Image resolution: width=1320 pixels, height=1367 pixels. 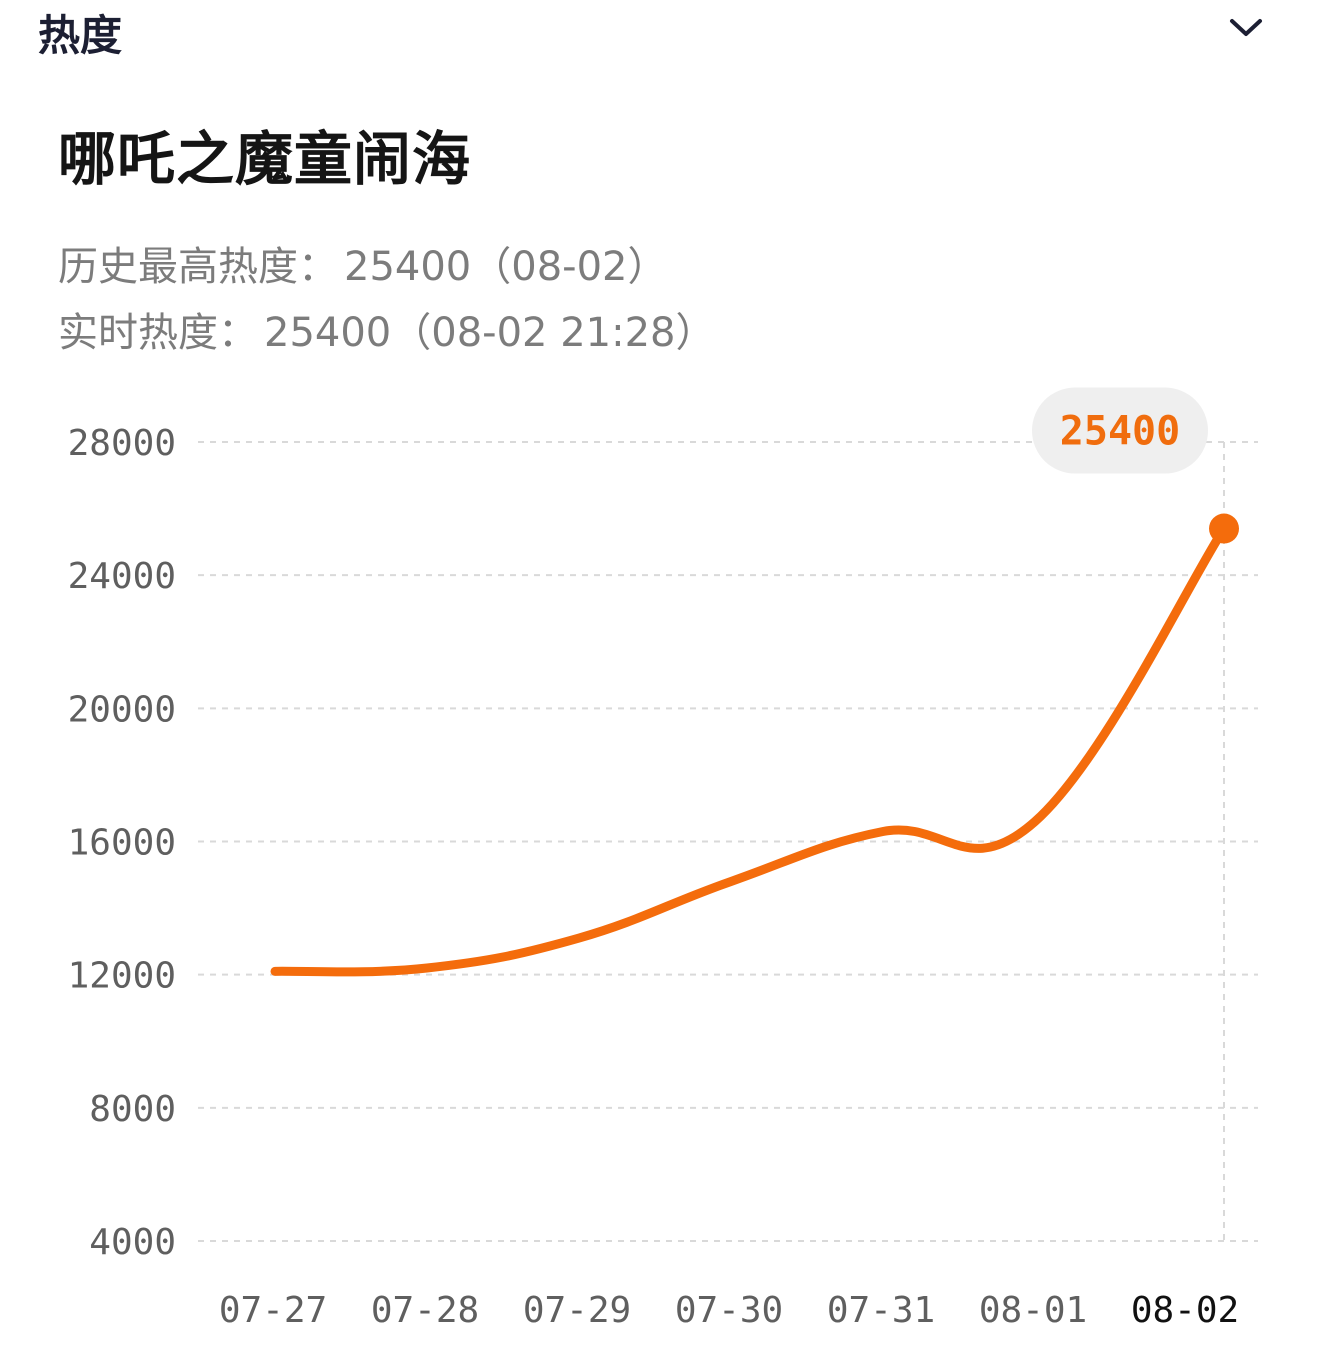 What do you see at coordinates (122, 976) in the screenshot?
I see `y-tick-label: 12000` at bounding box center [122, 976].